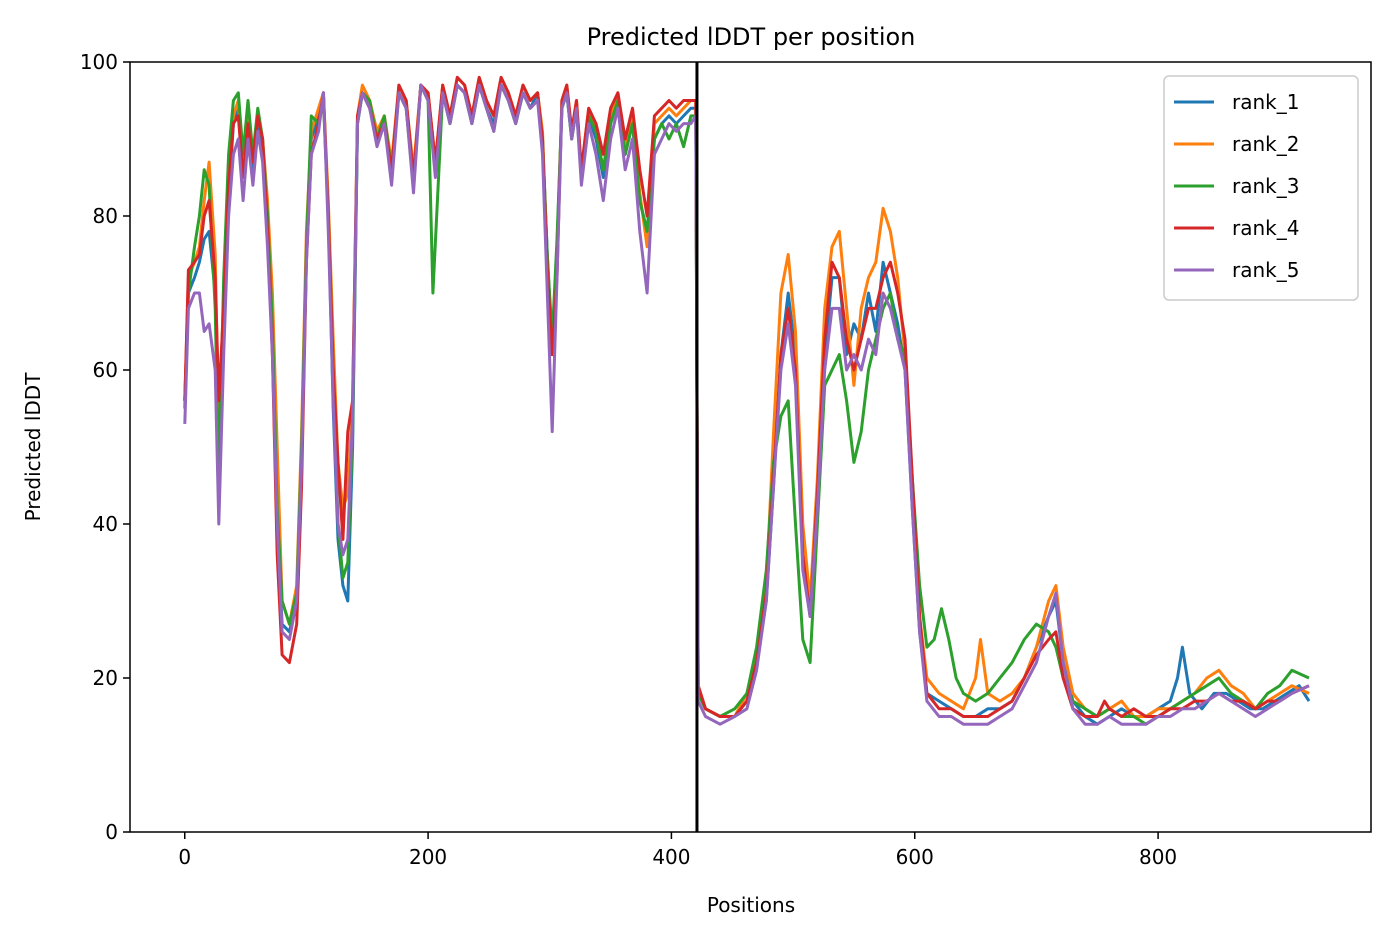 This screenshot has width=1391, height=939. Describe the element at coordinates (915, 857) in the screenshot. I see `x-tick-label: 600` at that location.